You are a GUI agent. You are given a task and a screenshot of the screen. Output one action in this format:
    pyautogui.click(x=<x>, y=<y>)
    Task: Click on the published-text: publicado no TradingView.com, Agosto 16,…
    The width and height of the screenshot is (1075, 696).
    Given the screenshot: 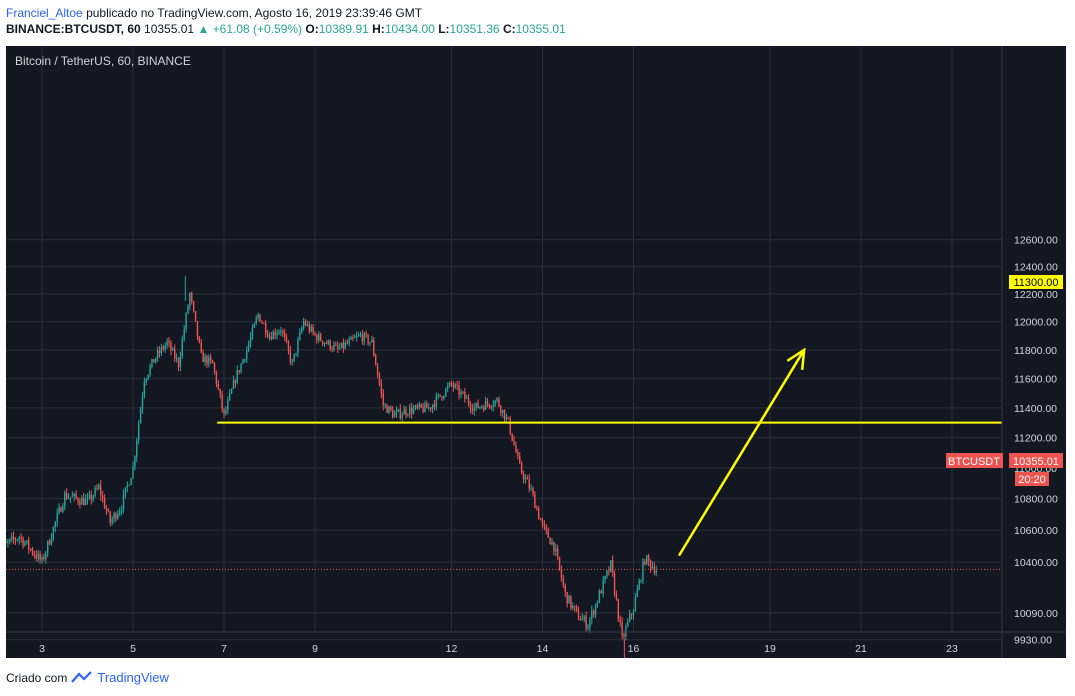 What is the action you would take?
    pyautogui.click(x=254, y=13)
    